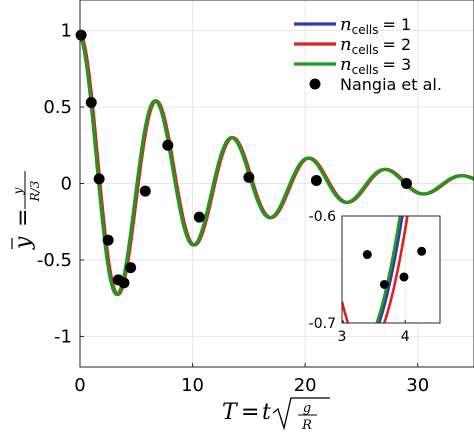  I want to click on y-tick-label: 0, so click(66, 184).